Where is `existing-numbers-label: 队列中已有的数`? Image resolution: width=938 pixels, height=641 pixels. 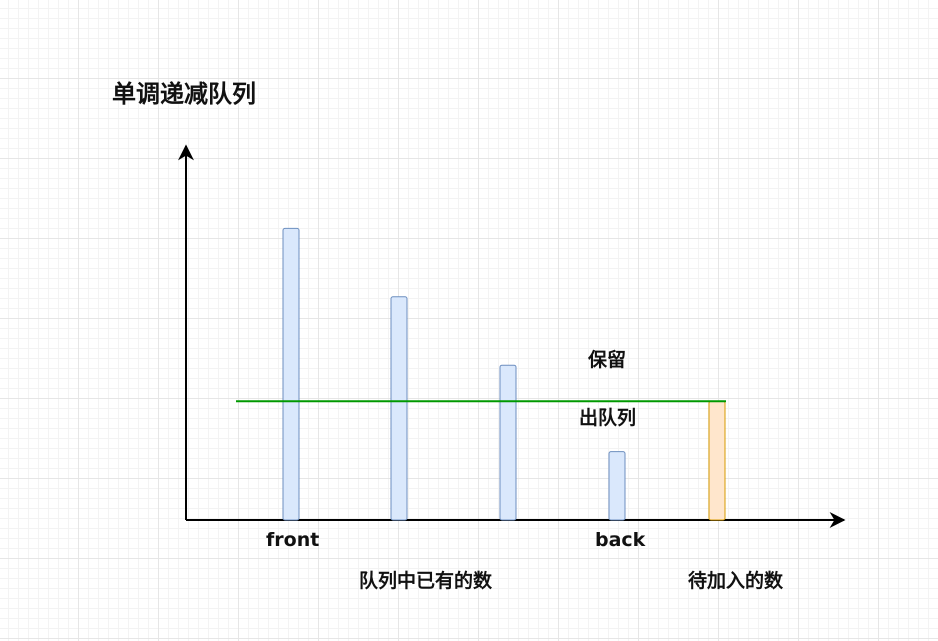 existing-numbers-label: 队列中已有的数 is located at coordinates (426, 581).